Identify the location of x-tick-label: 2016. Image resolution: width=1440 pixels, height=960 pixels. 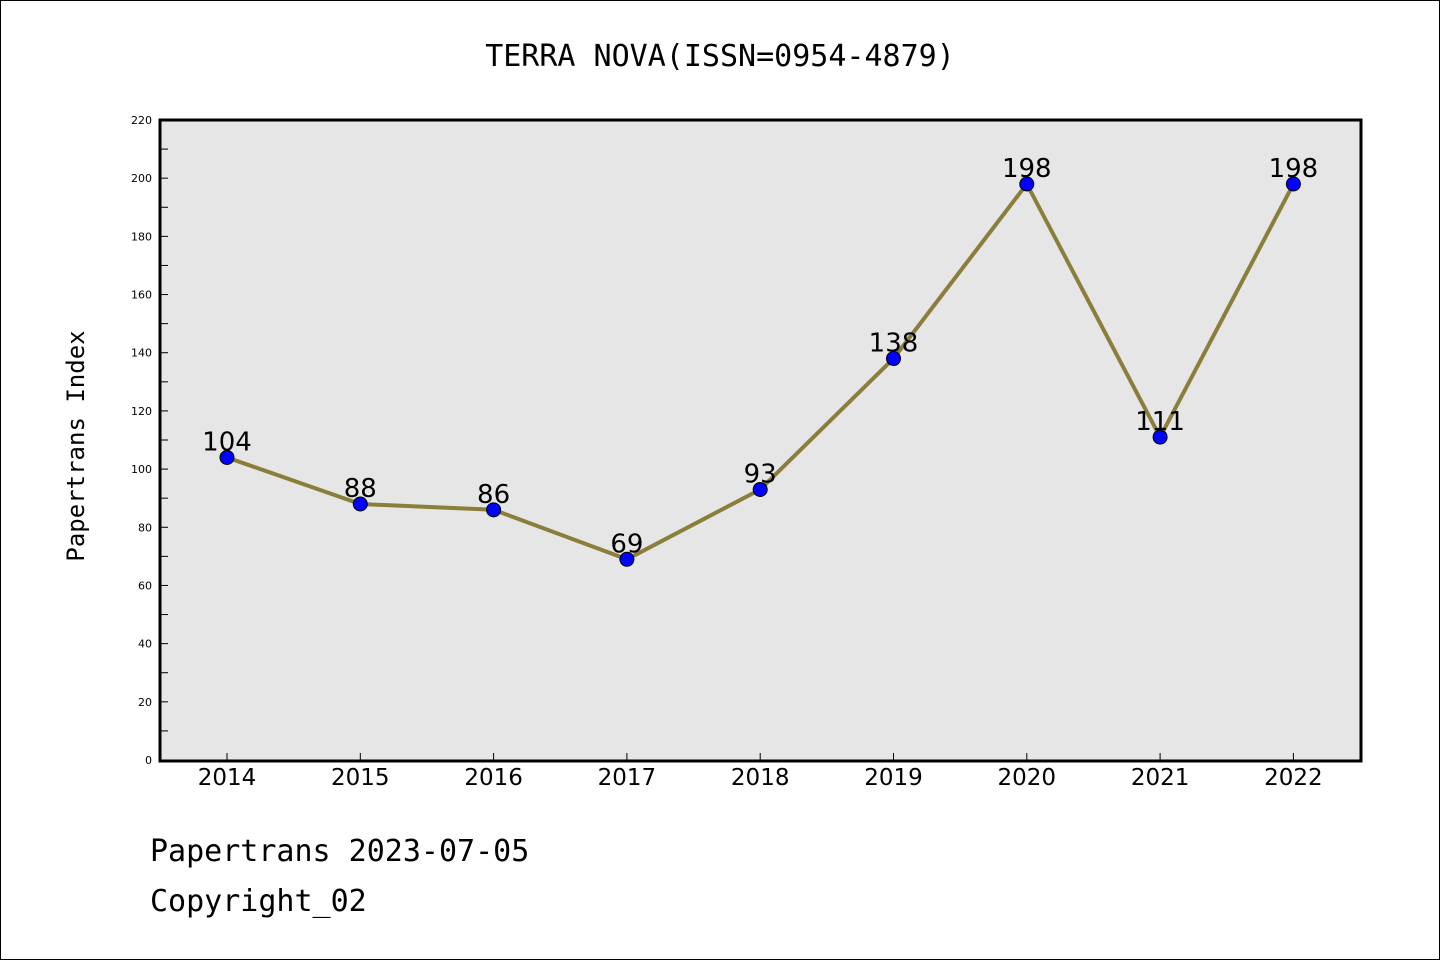
(493, 778).